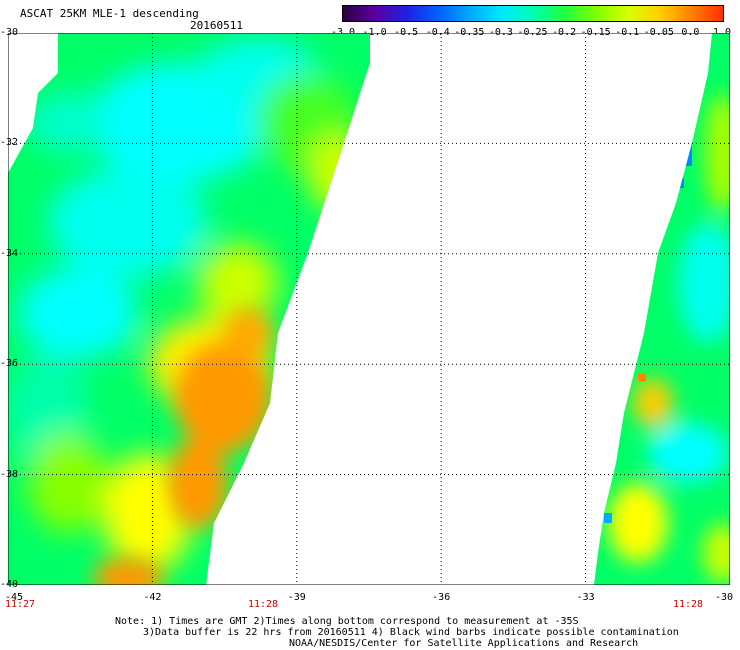 This screenshot has height=650, width=740. Describe the element at coordinates (152, 597) in the screenshot. I see `lon-label: -42` at that location.